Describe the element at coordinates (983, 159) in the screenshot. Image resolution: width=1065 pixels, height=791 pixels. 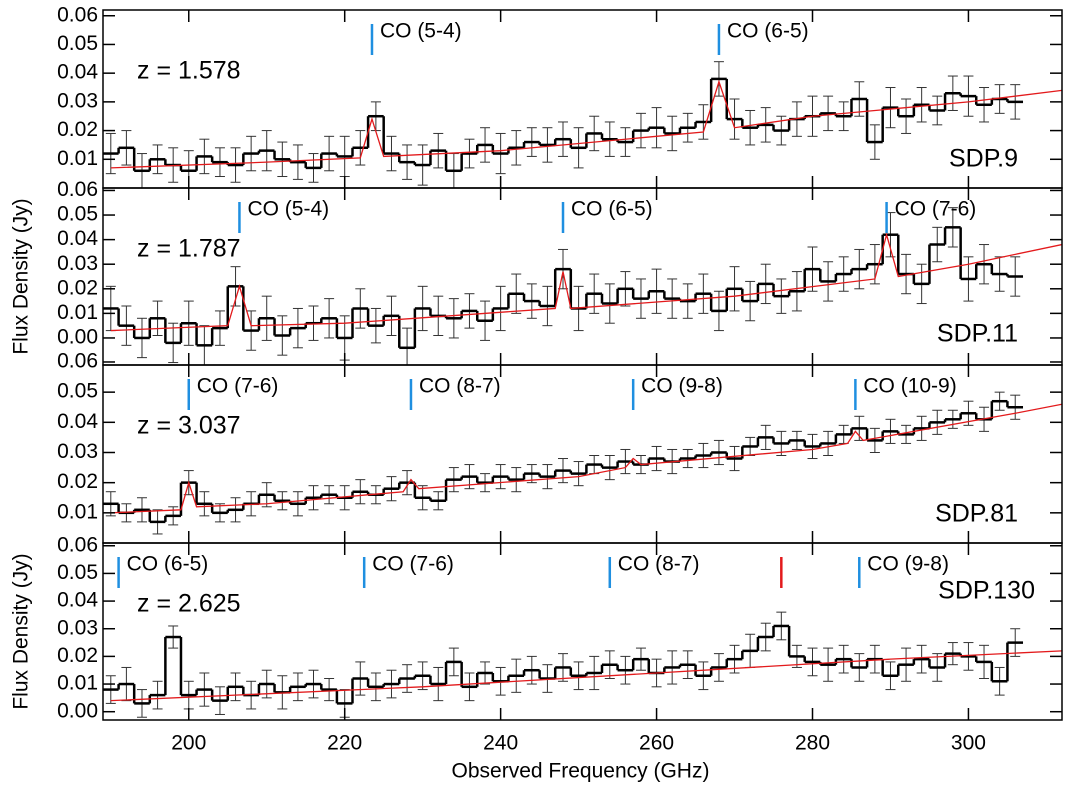
I see `source-name: SDP.9` at that location.